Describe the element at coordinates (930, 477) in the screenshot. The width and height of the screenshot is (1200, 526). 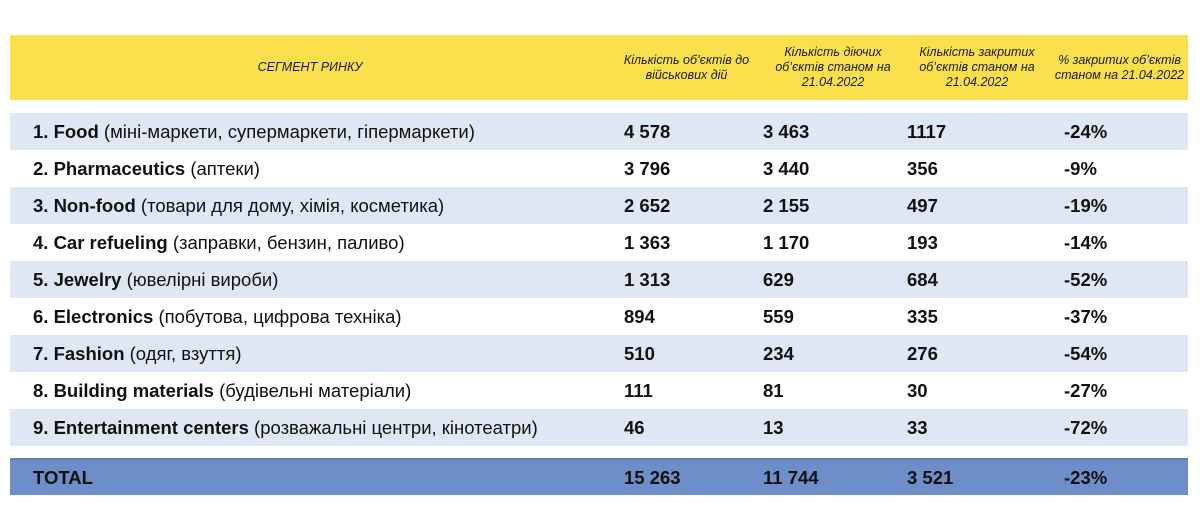
I see `total-closed: 3 521` at that location.